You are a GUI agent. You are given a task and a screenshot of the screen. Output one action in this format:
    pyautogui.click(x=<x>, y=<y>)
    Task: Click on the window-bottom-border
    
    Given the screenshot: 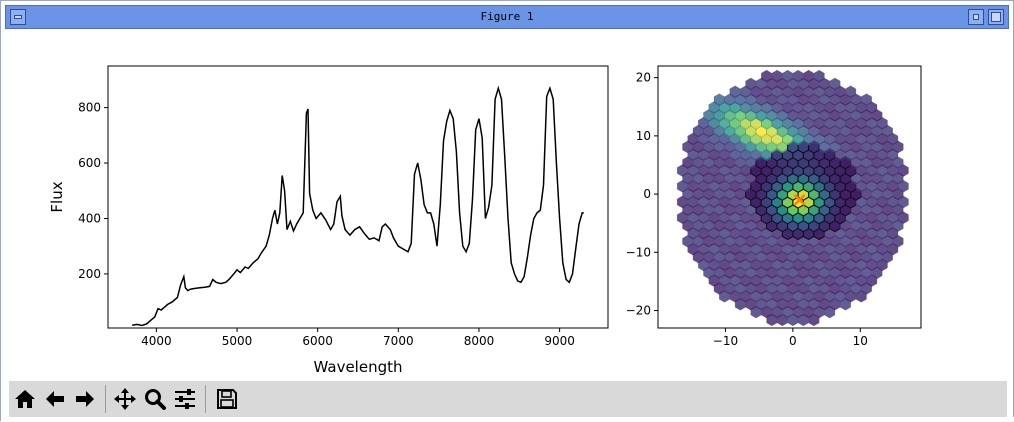 What is the action you would take?
    pyautogui.click(x=507, y=419)
    